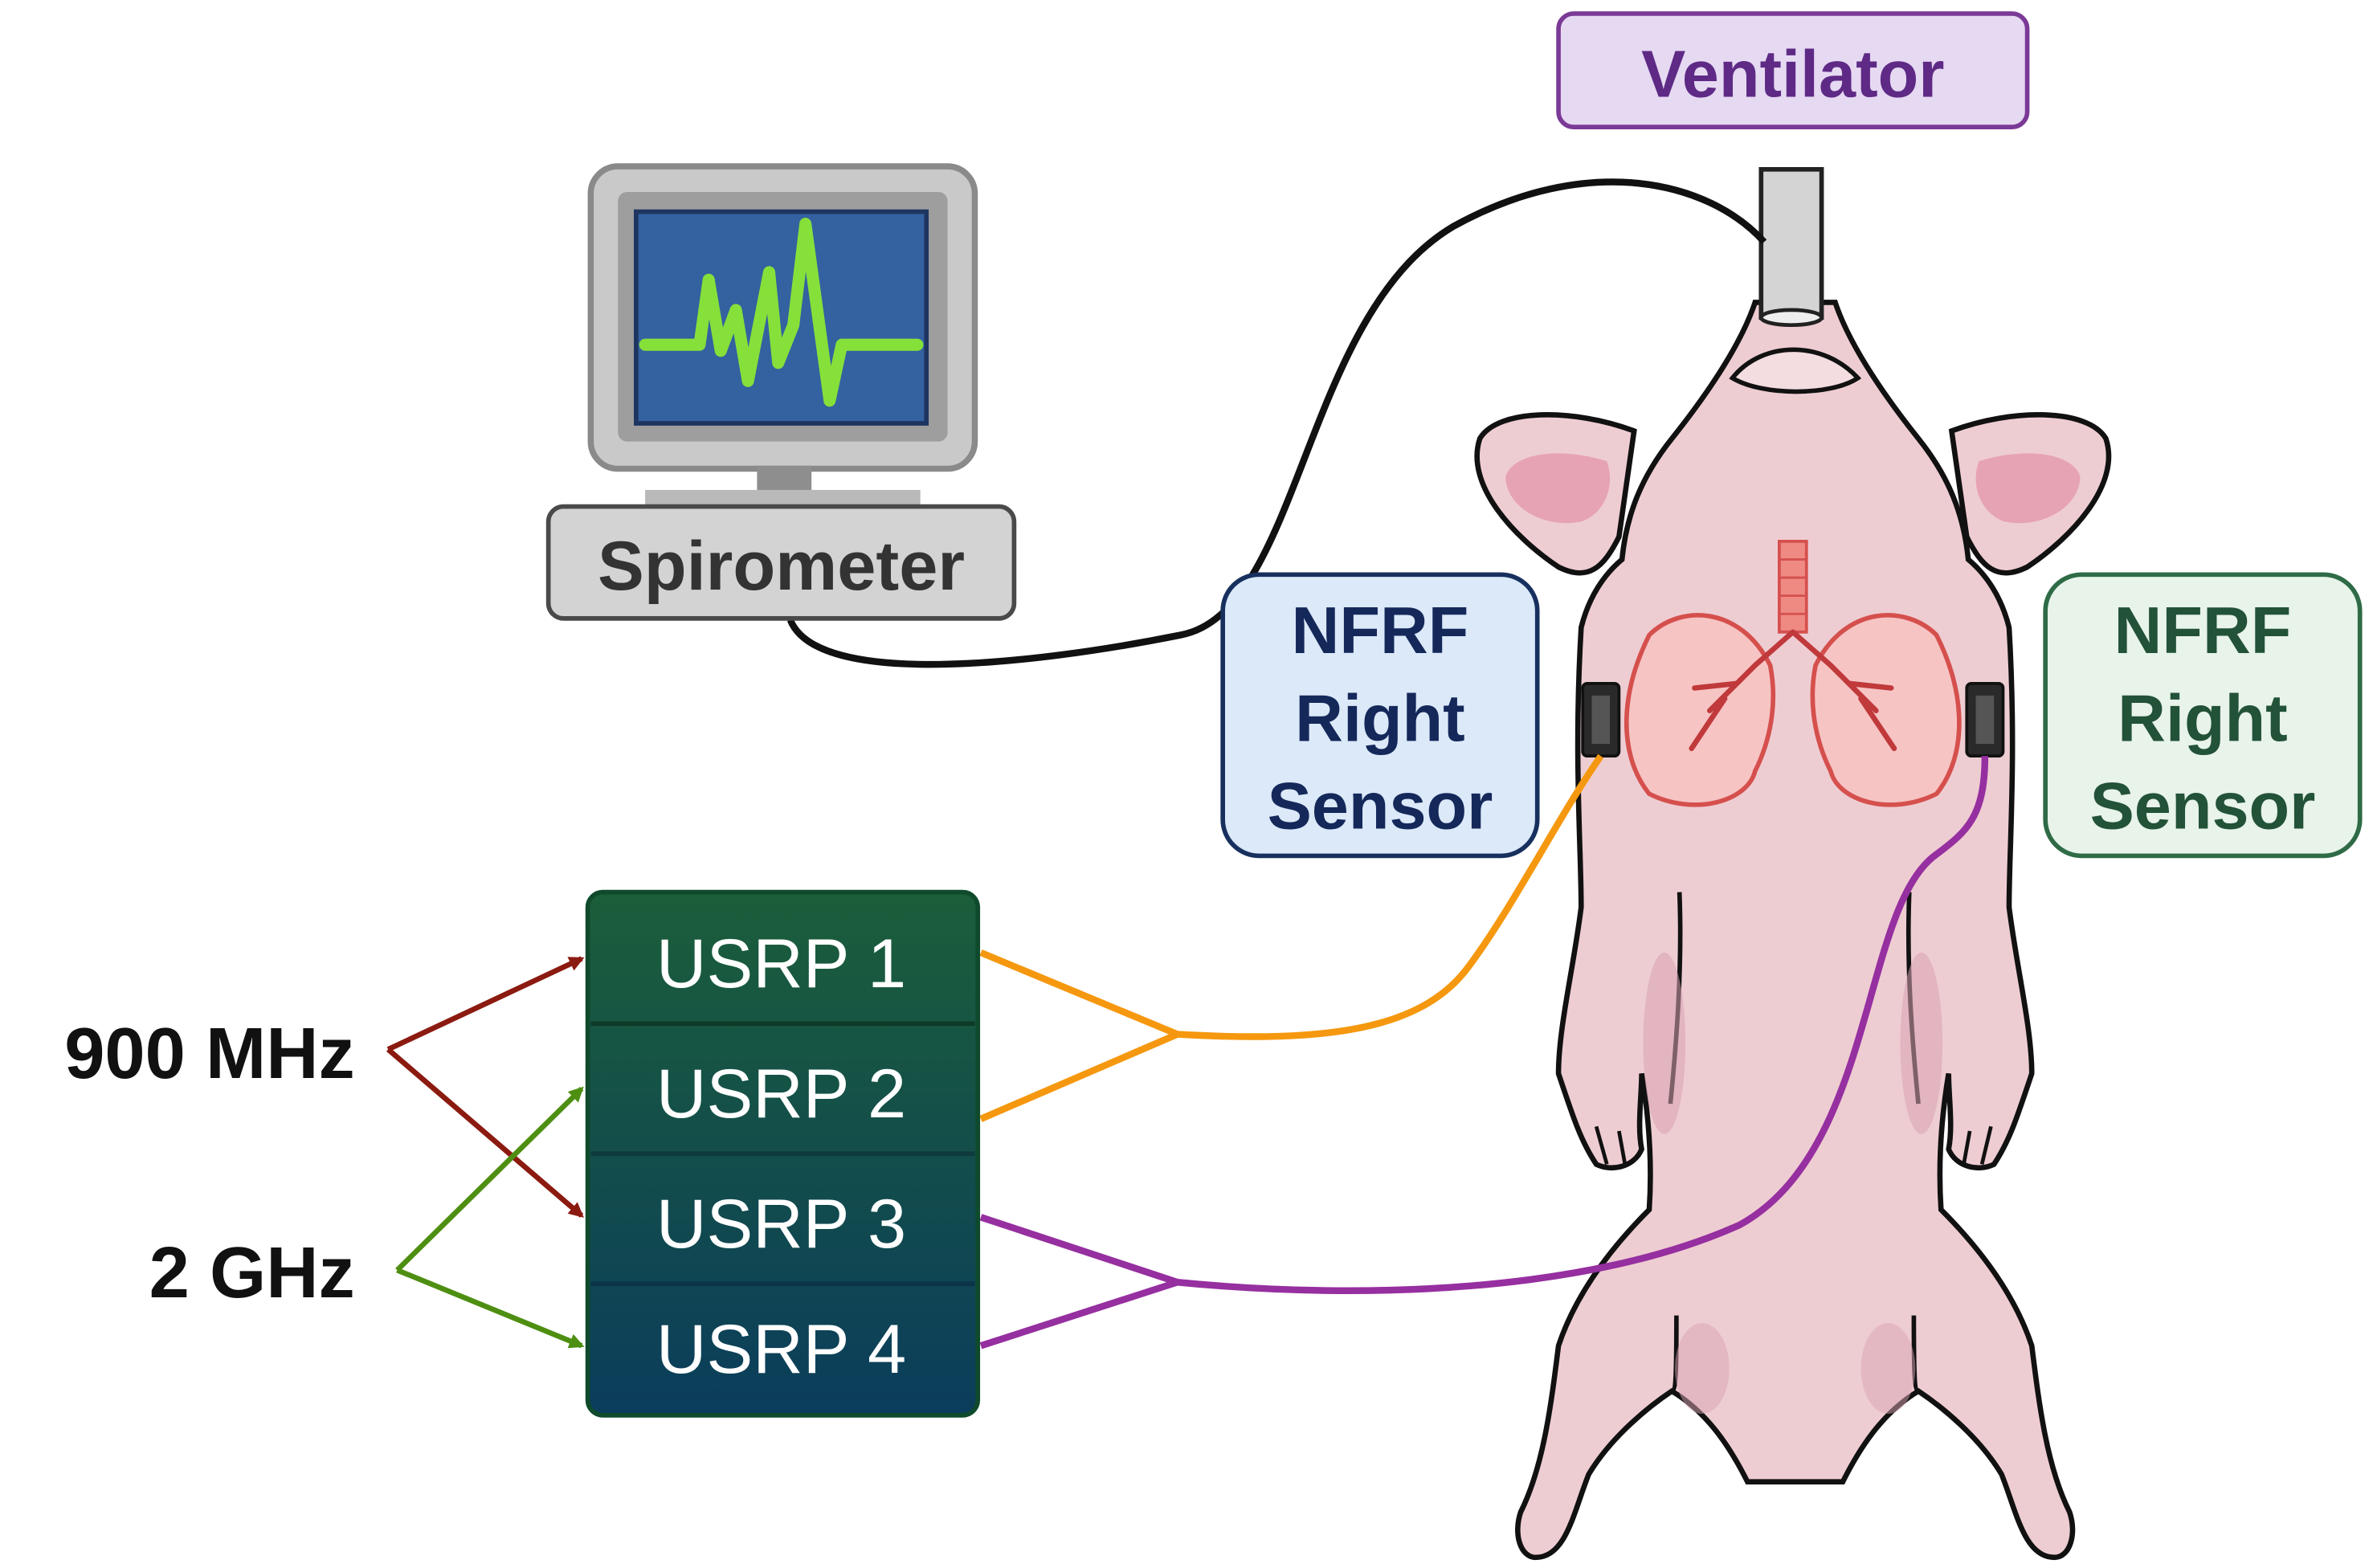  What do you see at coordinates (1276, 423) in the screenshot?
I see `spirometer-cable` at bounding box center [1276, 423].